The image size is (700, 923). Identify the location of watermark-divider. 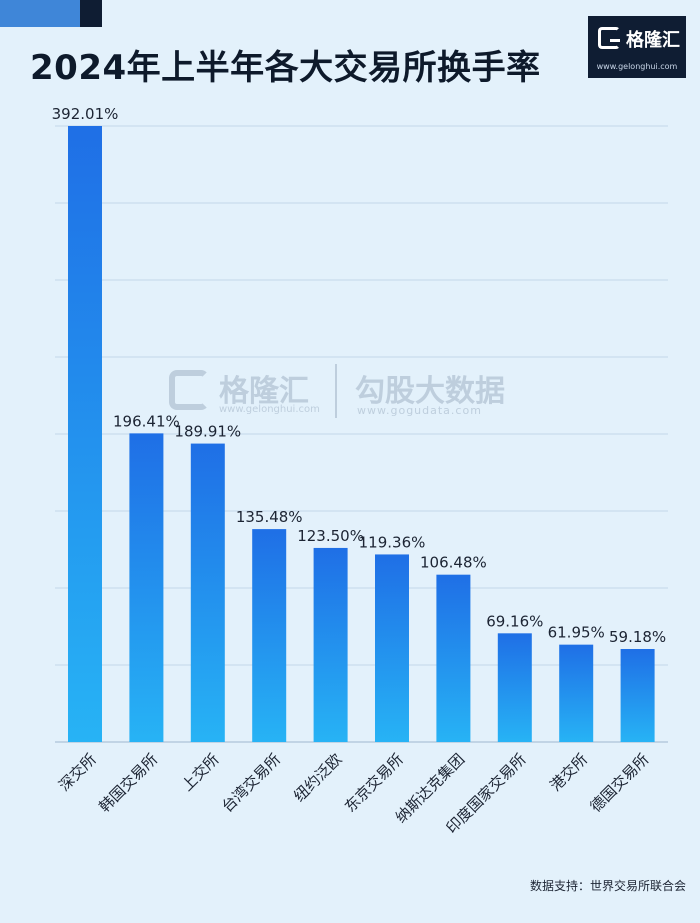
(336, 391).